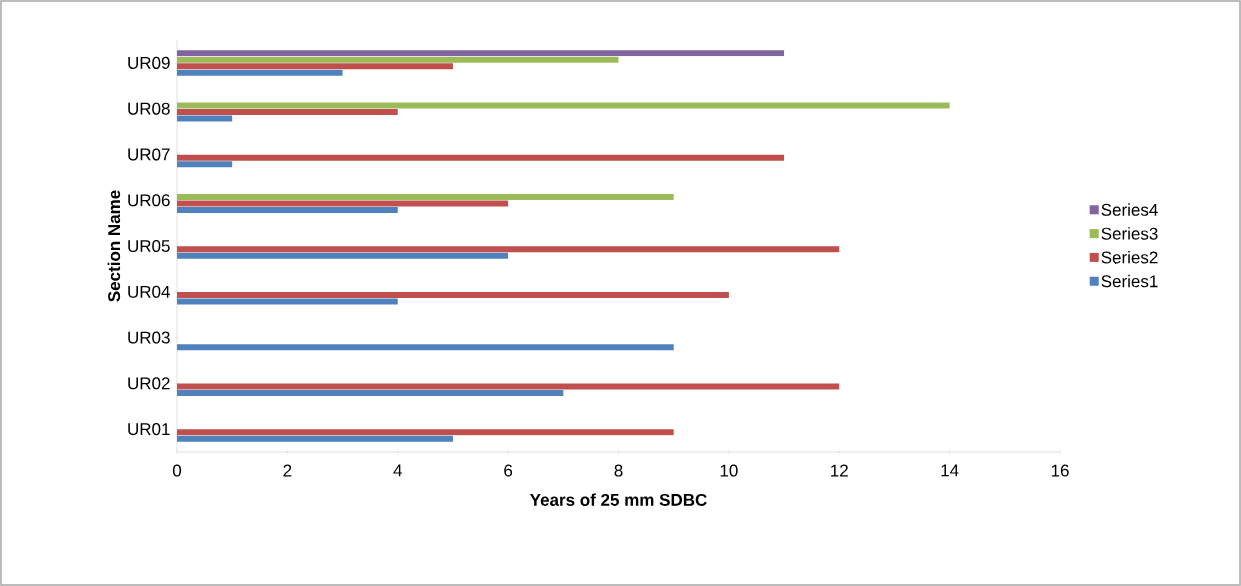 The width and height of the screenshot is (1241, 586). What do you see at coordinates (149, 429) in the screenshot?
I see `y-tick-label: UR01` at bounding box center [149, 429].